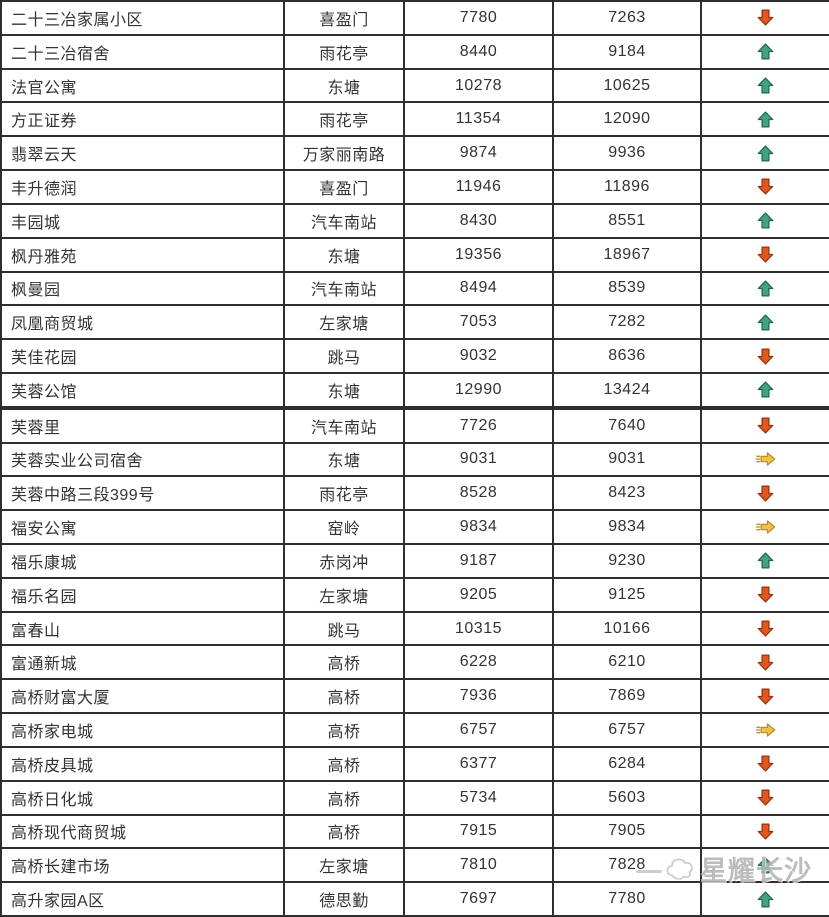 The height and width of the screenshot is (917, 829). Describe the element at coordinates (414, 629) in the screenshot. I see `table-row: 富春山 跳马 10315 10166` at that location.